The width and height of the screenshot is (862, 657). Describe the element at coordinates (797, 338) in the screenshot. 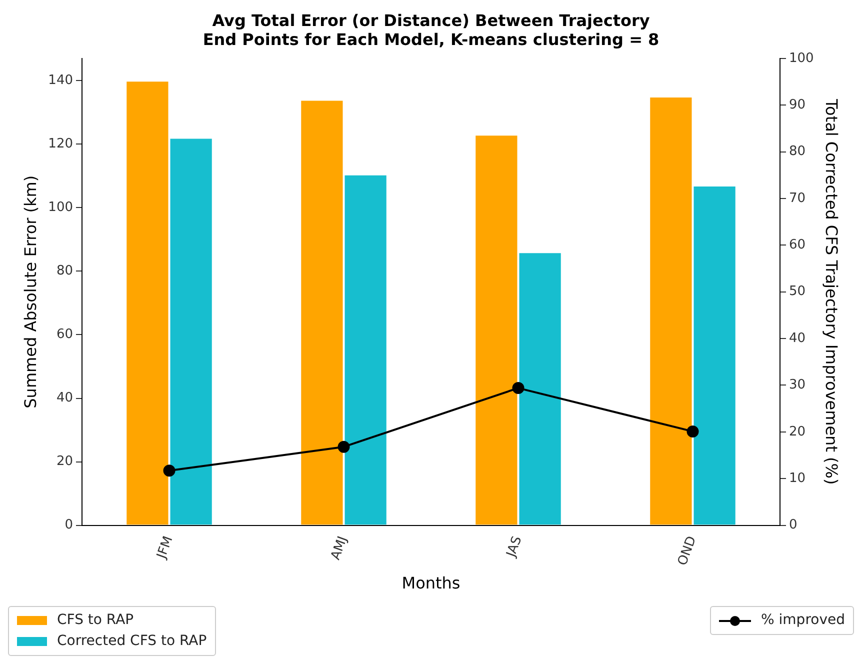

I see `y2-tick-label: 40` at that location.